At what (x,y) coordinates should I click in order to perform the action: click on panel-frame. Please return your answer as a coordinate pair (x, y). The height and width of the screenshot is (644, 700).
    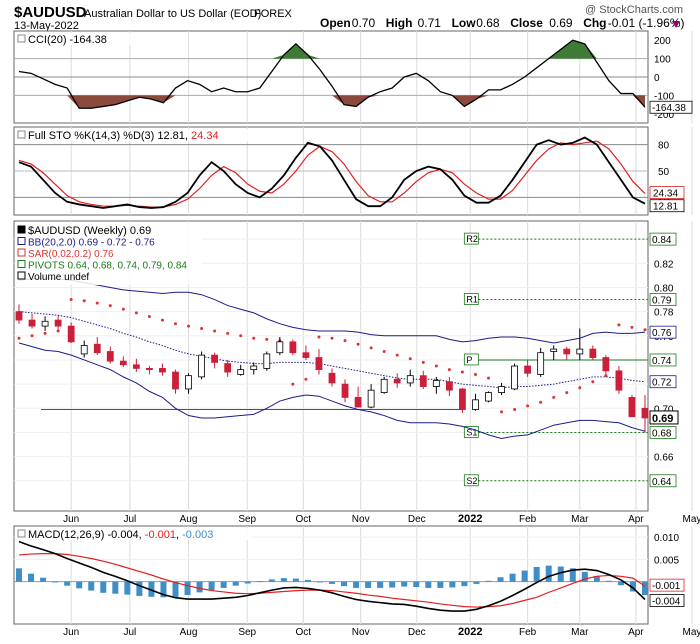
    Looking at the image, I should click on (331, 575).